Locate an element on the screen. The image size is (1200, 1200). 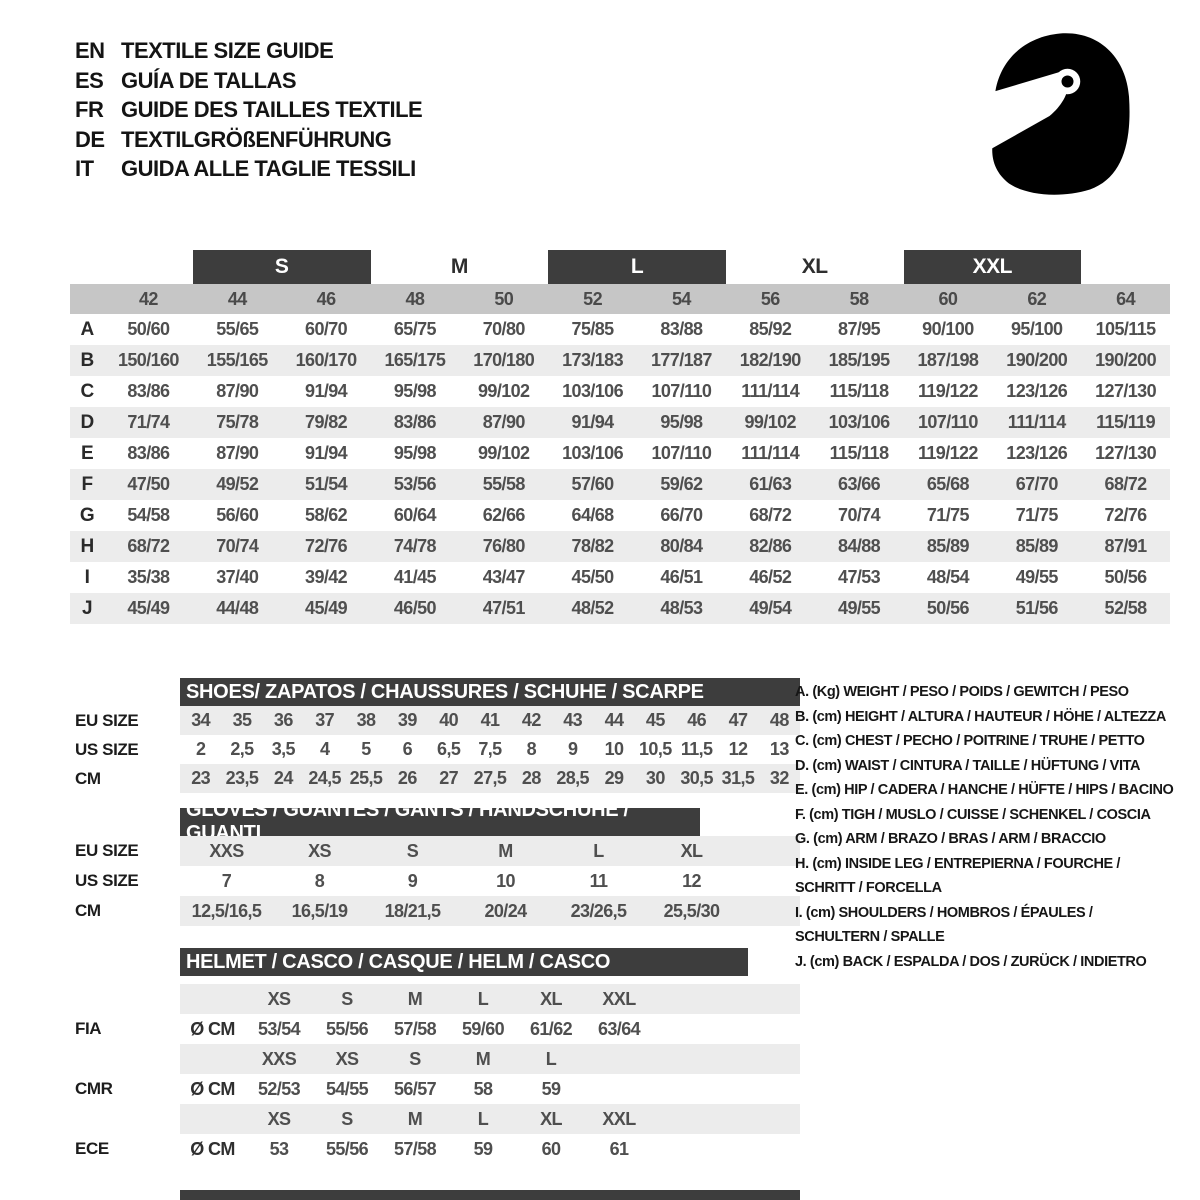
helmet-size: 59/60 is located at coordinates (483, 1028).